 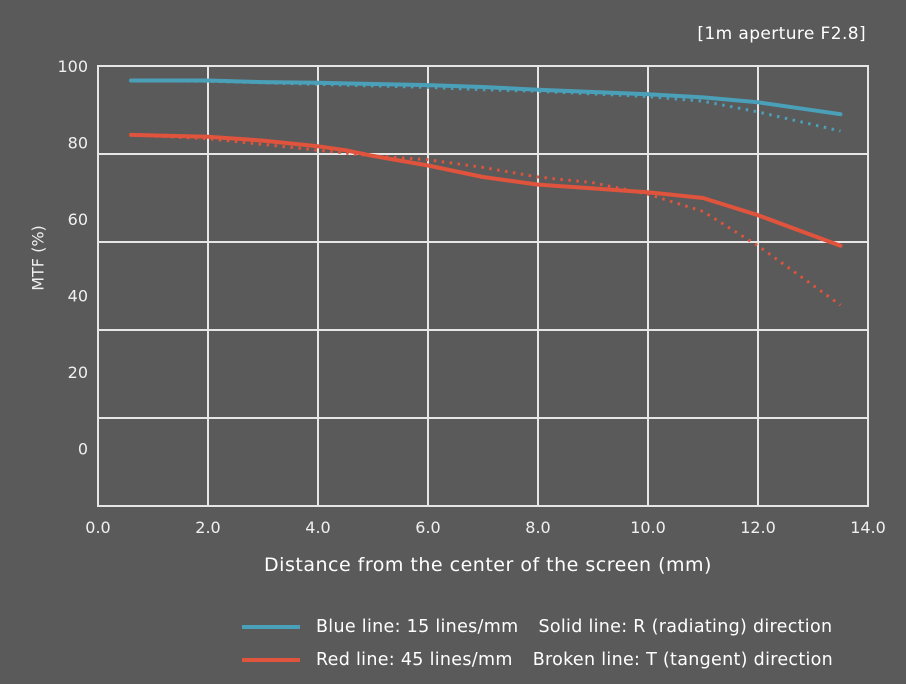 What do you see at coordinates (317, 527) in the screenshot?
I see `x-tick-label: 4.0` at bounding box center [317, 527].